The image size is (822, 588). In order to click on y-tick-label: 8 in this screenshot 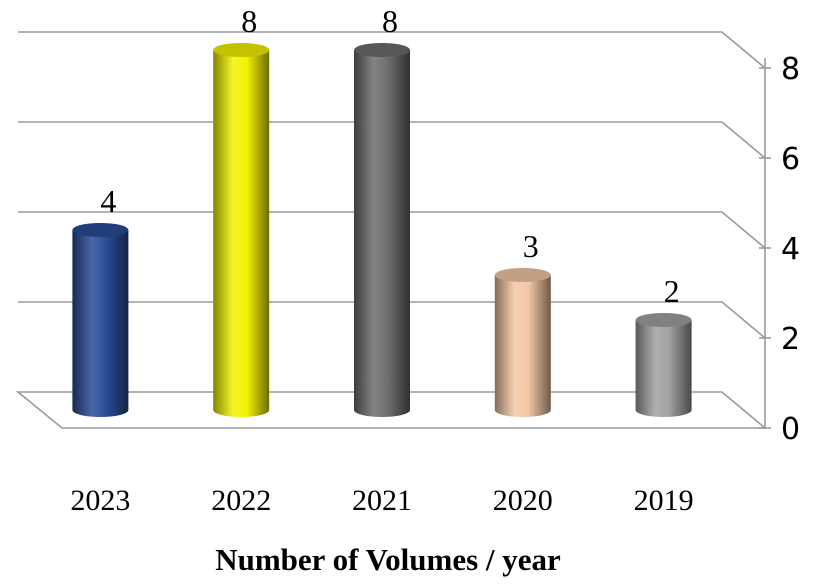, I will do `click(790, 69)`.